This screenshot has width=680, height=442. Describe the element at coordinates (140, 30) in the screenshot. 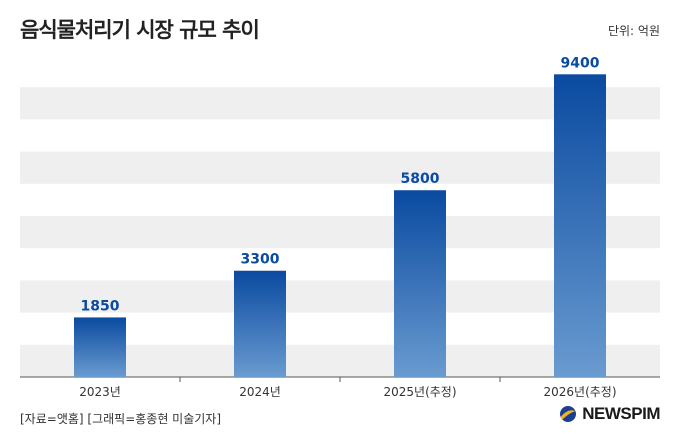

I see `chart-title: 음식물처리기 시장 규모 추이` at that location.